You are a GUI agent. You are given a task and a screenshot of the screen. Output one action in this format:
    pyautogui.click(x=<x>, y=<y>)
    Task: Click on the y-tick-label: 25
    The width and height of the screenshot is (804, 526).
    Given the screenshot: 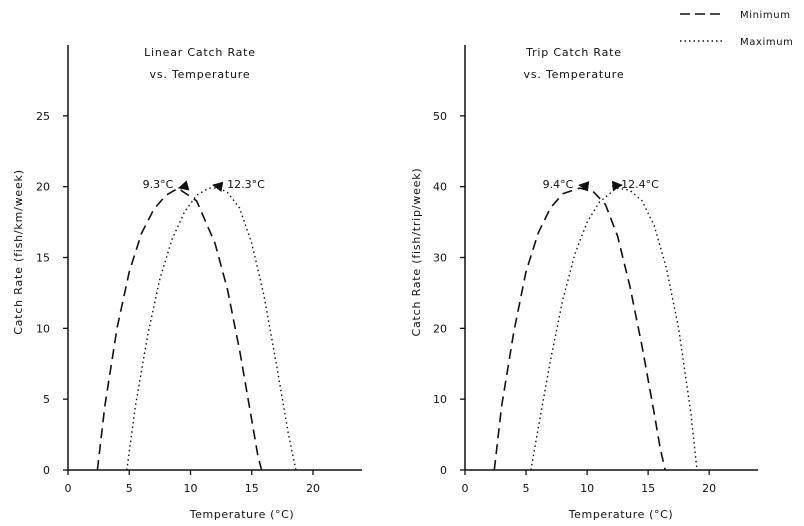 What is the action you would take?
    pyautogui.click(x=43, y=116)
    